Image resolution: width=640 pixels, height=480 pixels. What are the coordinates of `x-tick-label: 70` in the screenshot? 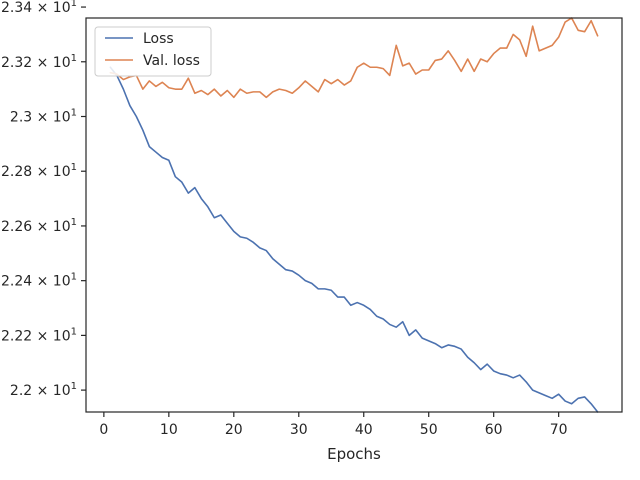 It's located at (559, 430).